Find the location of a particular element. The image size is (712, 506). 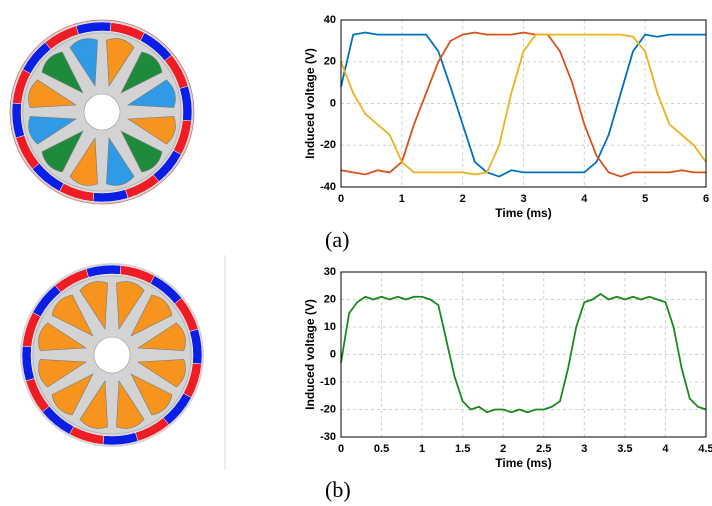

x-tick-label: 2.5 is located at coordinates (543, 449).